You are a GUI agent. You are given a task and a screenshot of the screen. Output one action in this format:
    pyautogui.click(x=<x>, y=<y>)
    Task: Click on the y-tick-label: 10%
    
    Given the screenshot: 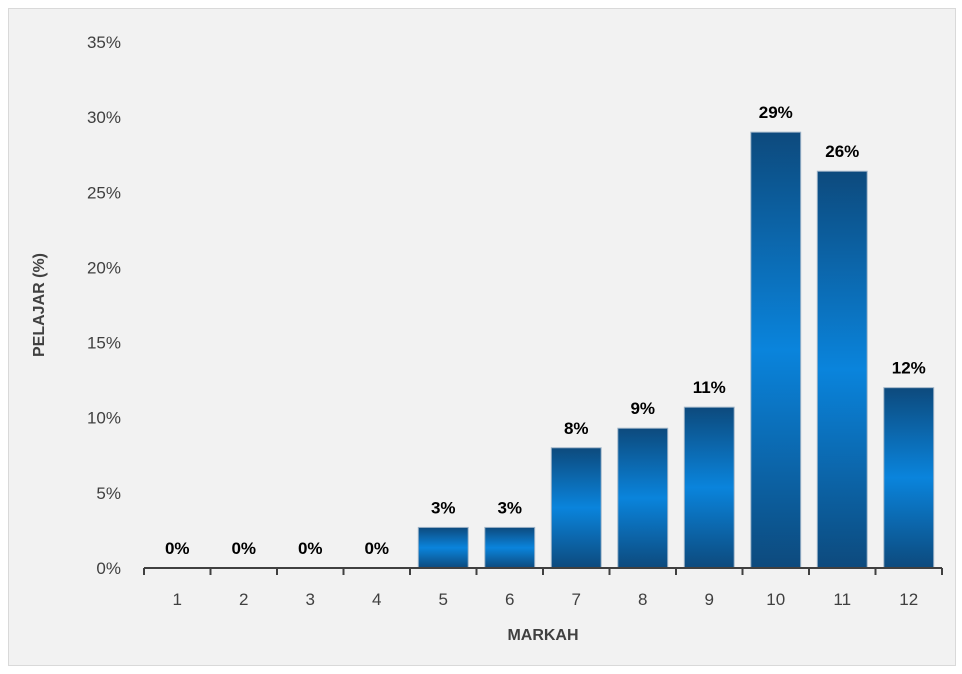 What is the action you would take?
    pyautogui.click(x=104, y=418)
    